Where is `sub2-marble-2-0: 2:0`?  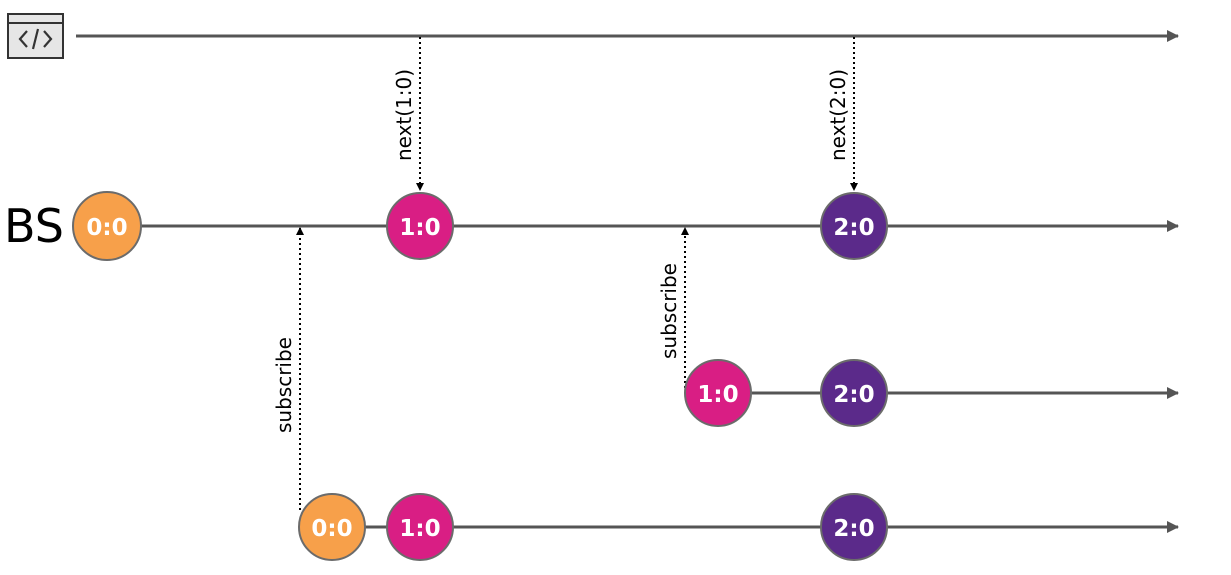 sub2-marble-2-0: 2:0 is located at coordinates (854, 393).